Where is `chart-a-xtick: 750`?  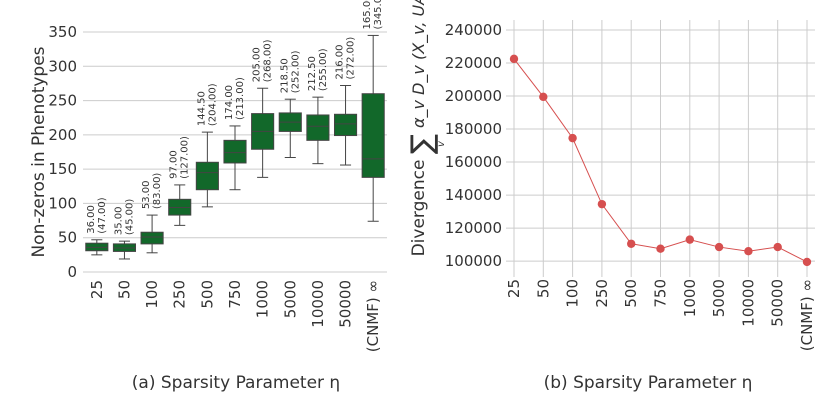
chart-a-xtick: 750 is located at coordinates (235, 294).